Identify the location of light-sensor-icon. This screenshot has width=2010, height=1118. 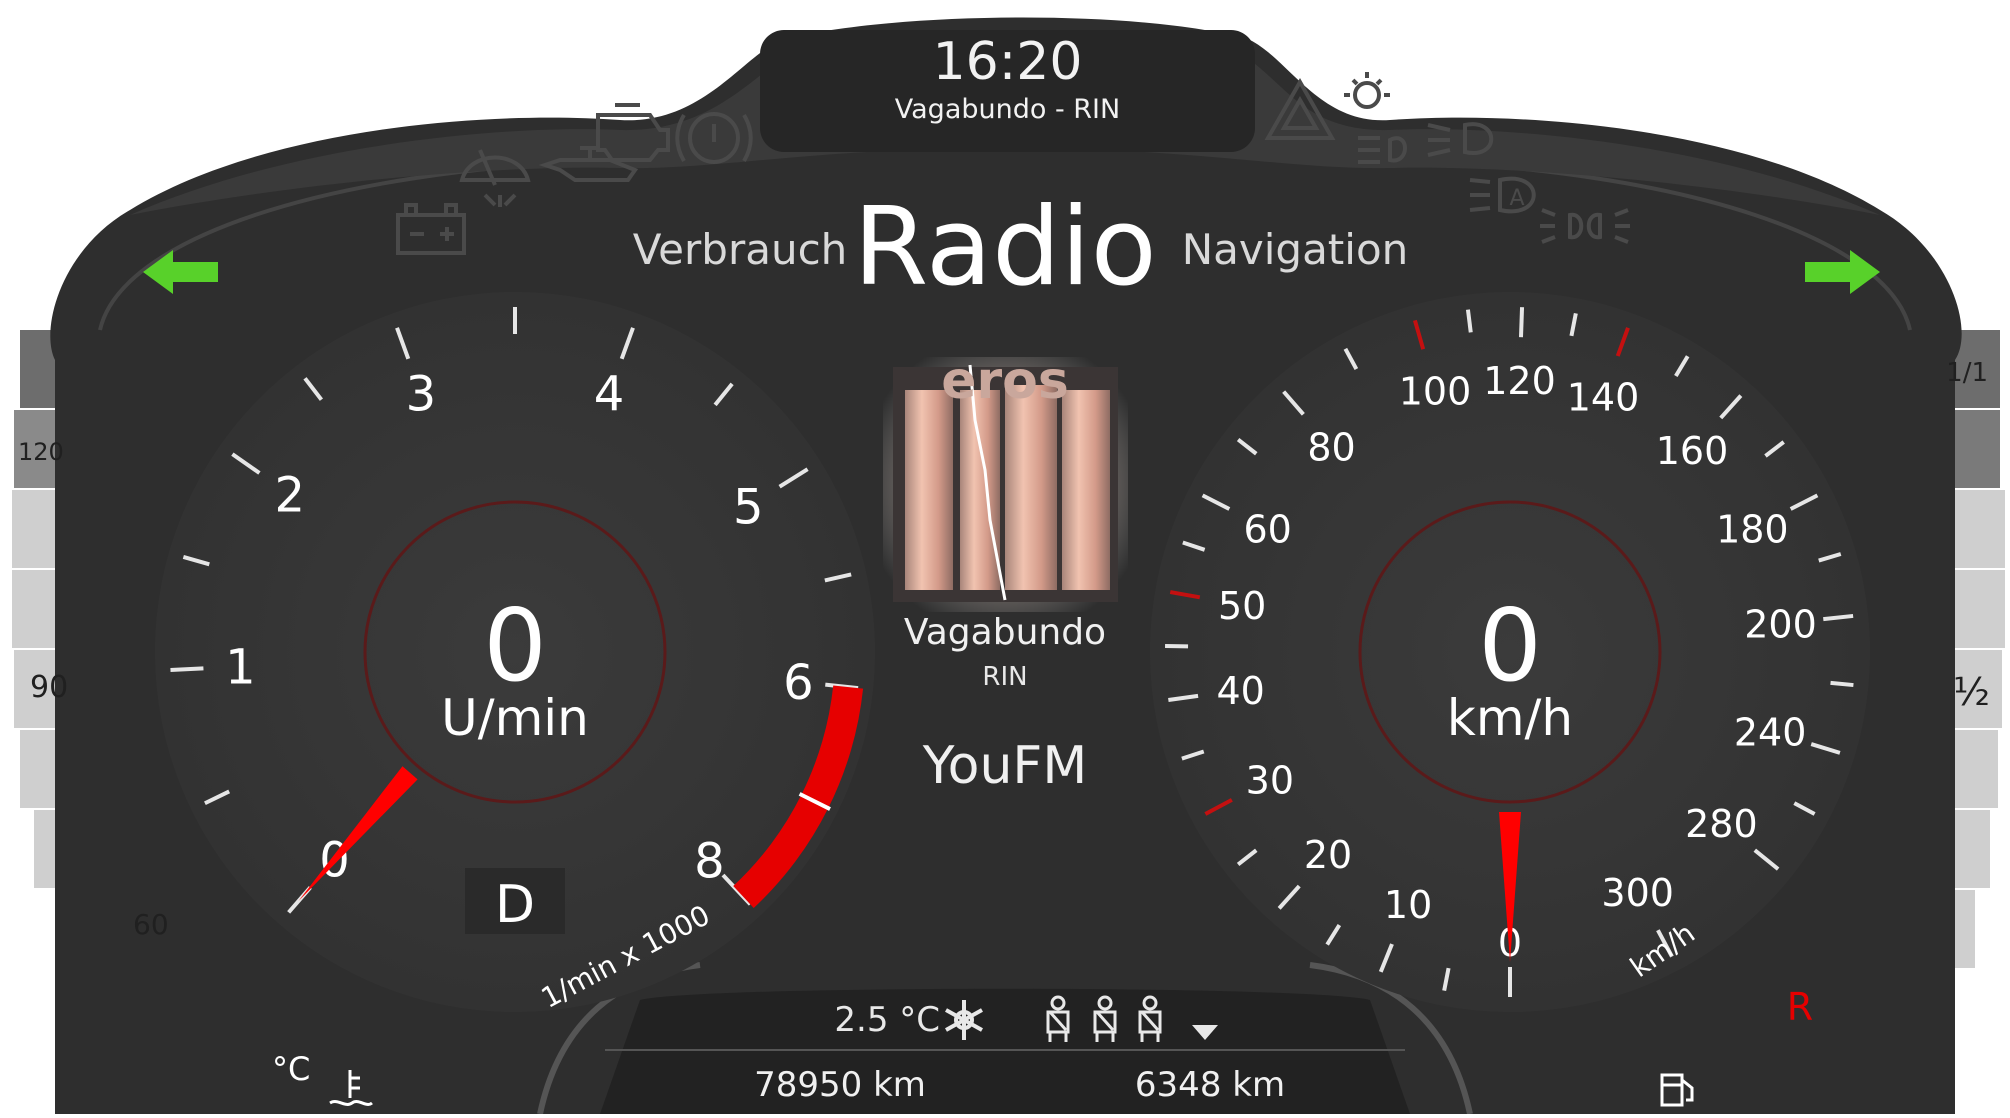
(1367, 89).